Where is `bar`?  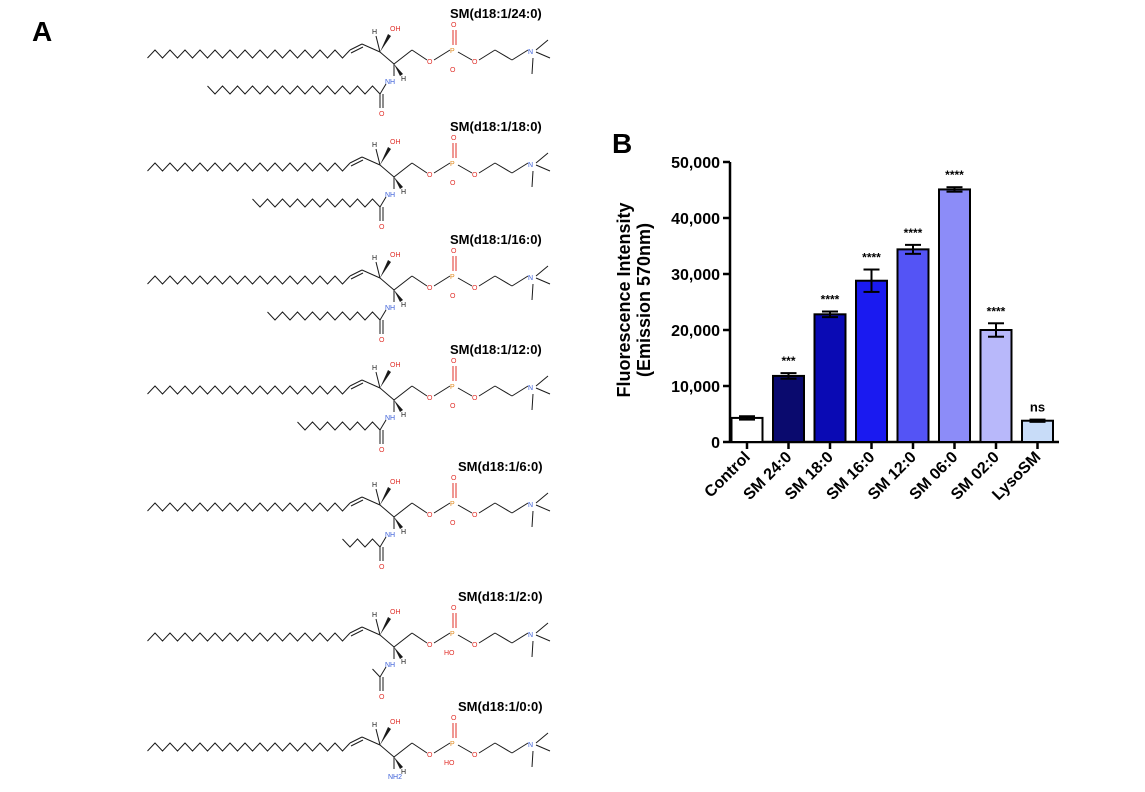 bar is located at coordinates (996, 386).